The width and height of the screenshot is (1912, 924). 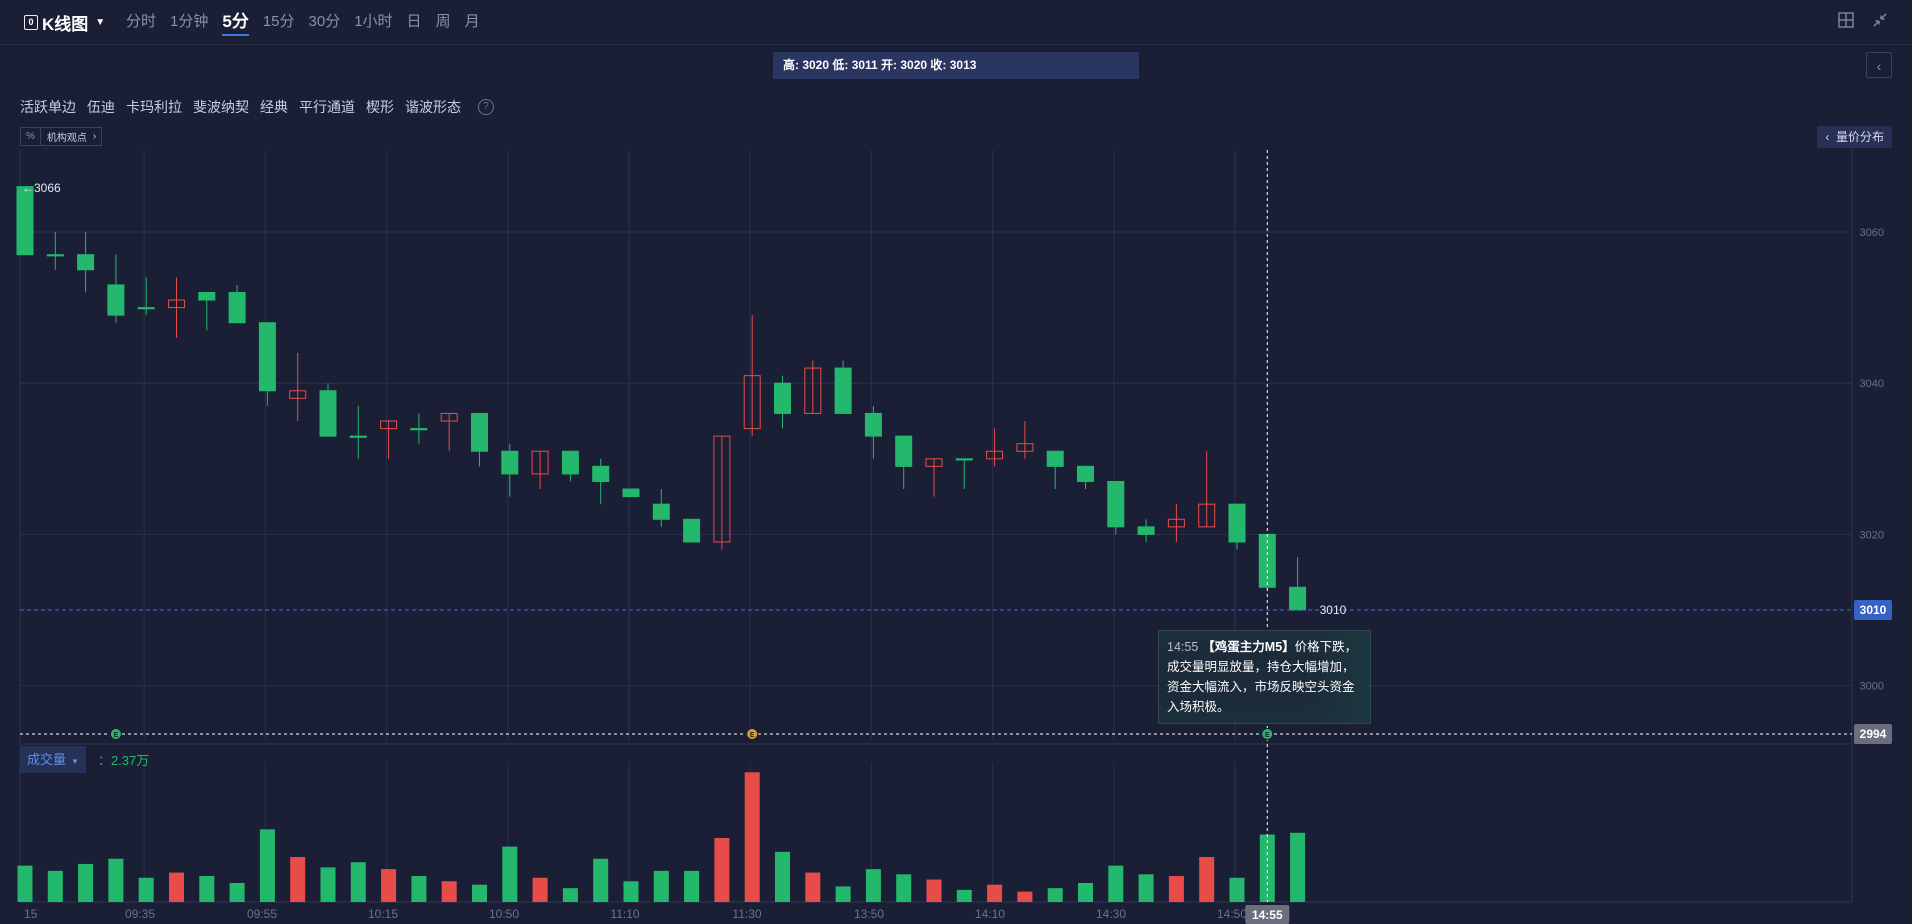 What do you see at coordinates (41, 188) in the screenshot?
I see `max-price-label: ←3066` at bounding box center [41, 188].